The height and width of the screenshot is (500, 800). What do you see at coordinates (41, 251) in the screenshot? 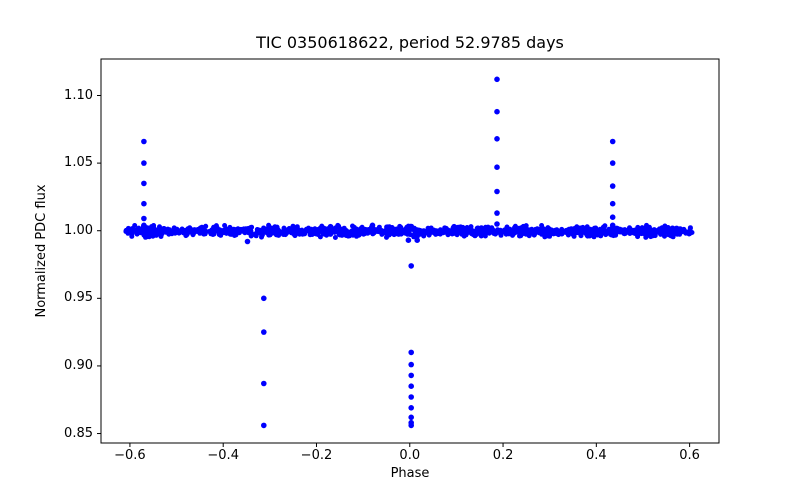
I see `y-axis-label: Normalized PDC flux` at bounding box center [41, 251].